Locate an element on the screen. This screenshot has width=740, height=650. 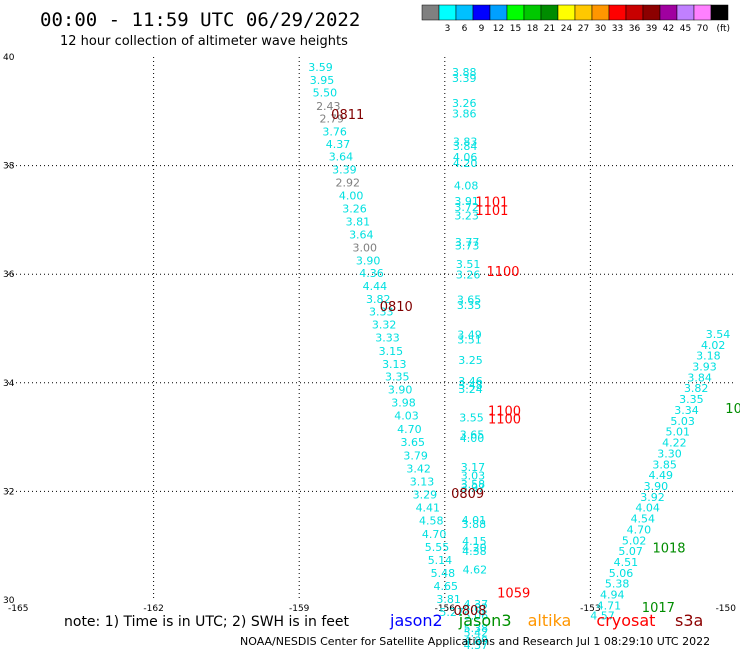
x-tick-label: -165 is located at coordinates (18, 609).